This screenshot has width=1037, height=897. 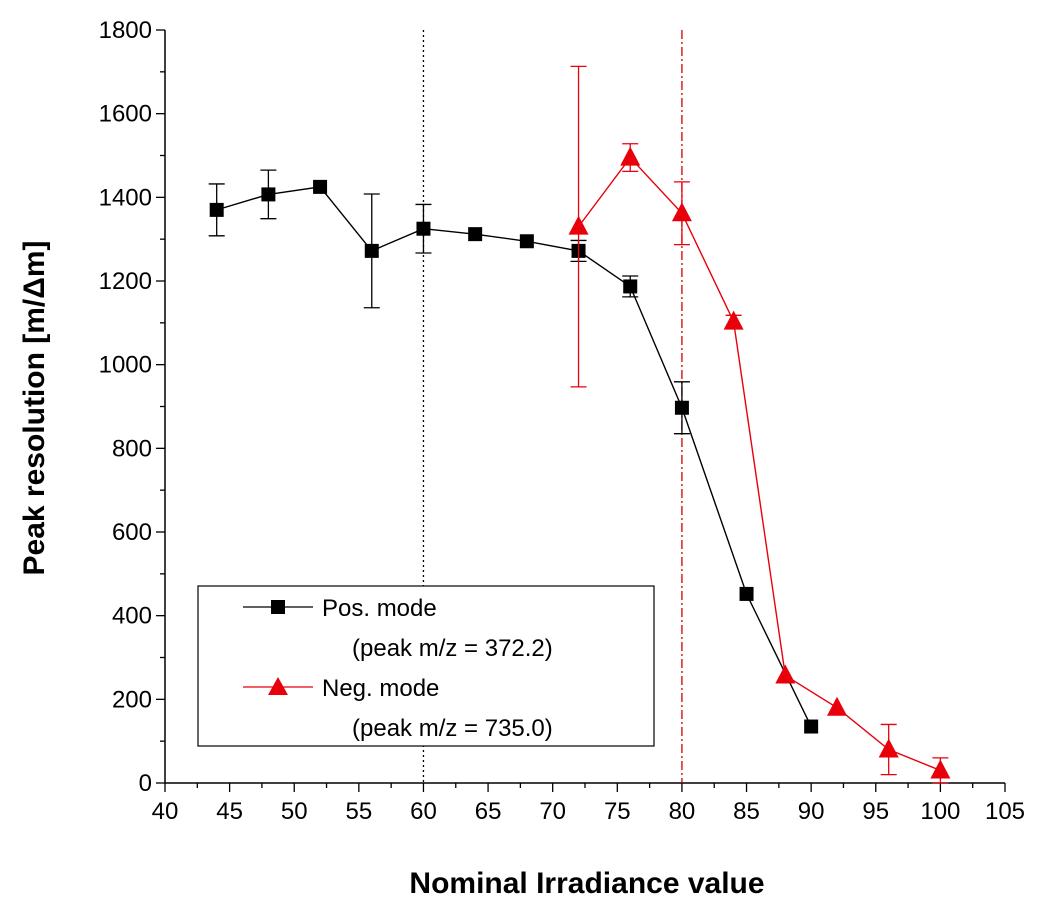 I want to click on y-tick-label: 800, so click(x=132, y=448).